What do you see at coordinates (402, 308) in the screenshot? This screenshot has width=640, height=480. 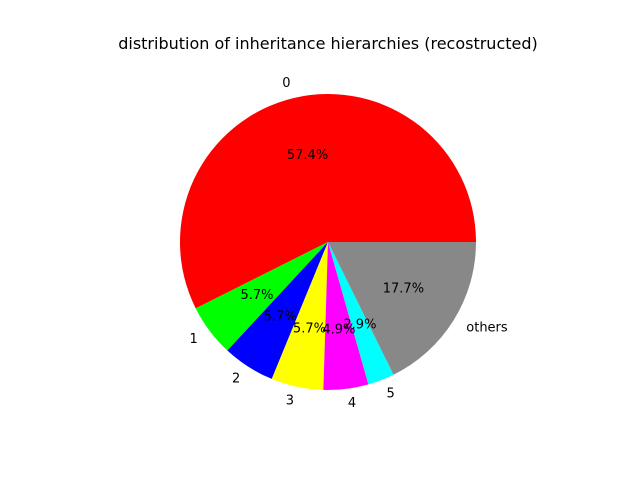 I see `pie-slice-others` at bounding box center [402, 308].